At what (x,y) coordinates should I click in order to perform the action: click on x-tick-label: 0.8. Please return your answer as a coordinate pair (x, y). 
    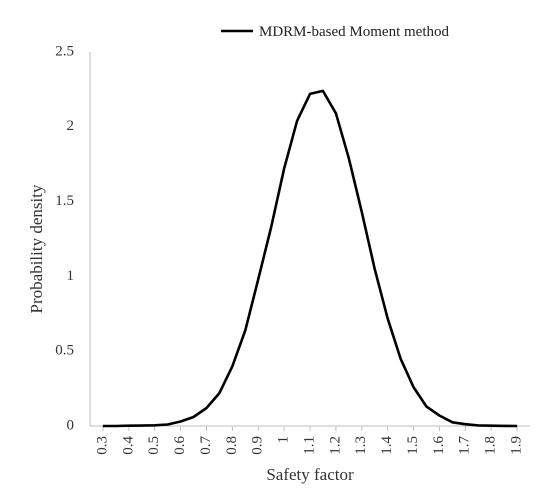
    Looking at the image, I should click on (232, 445).